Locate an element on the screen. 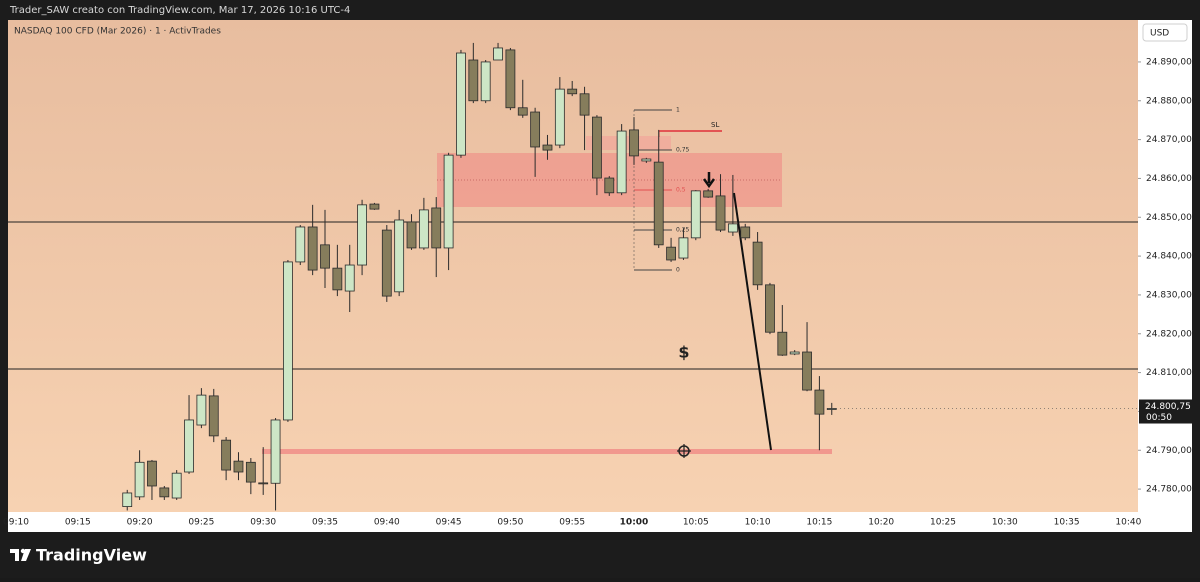 The width and height of the screenshot is (1200, 582). fib-label: 1 is located at coordinates (678, 110).